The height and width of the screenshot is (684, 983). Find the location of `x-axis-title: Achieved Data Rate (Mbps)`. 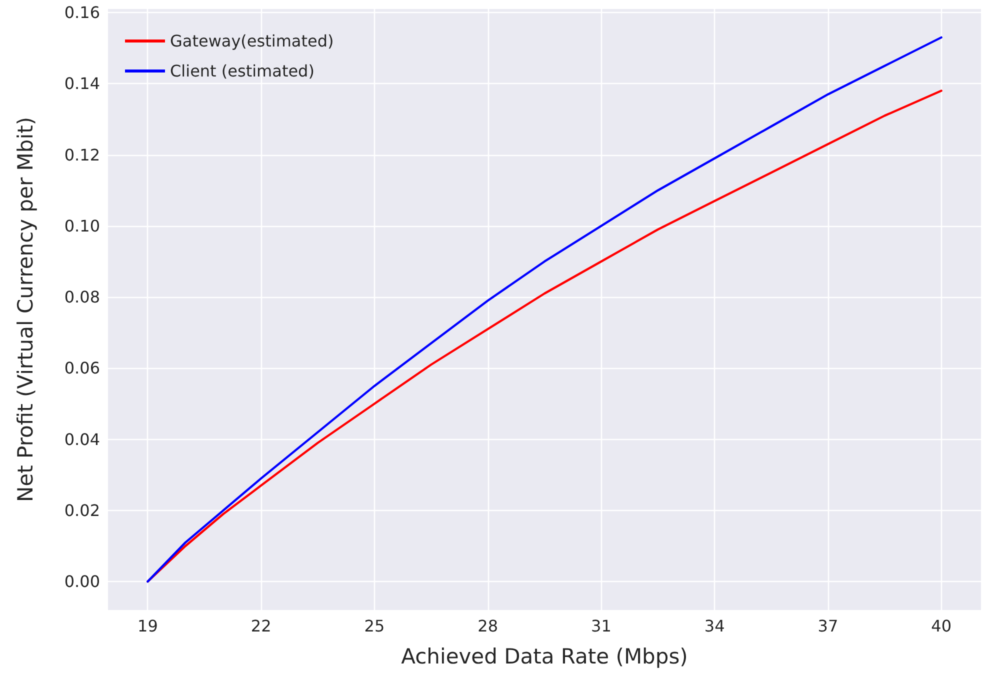

x-axis-title: Achieved Data Rate (Mbps) is located at coordinates (544, 656).